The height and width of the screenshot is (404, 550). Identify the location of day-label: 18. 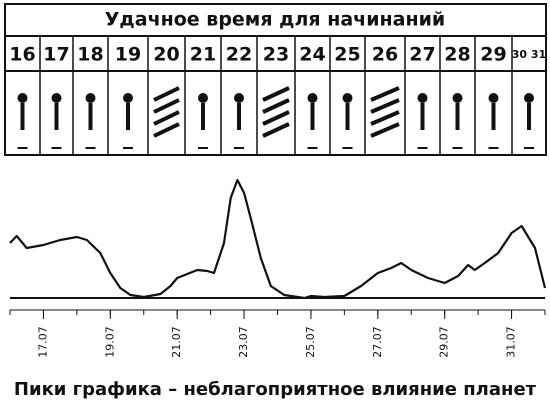
(90, 55).